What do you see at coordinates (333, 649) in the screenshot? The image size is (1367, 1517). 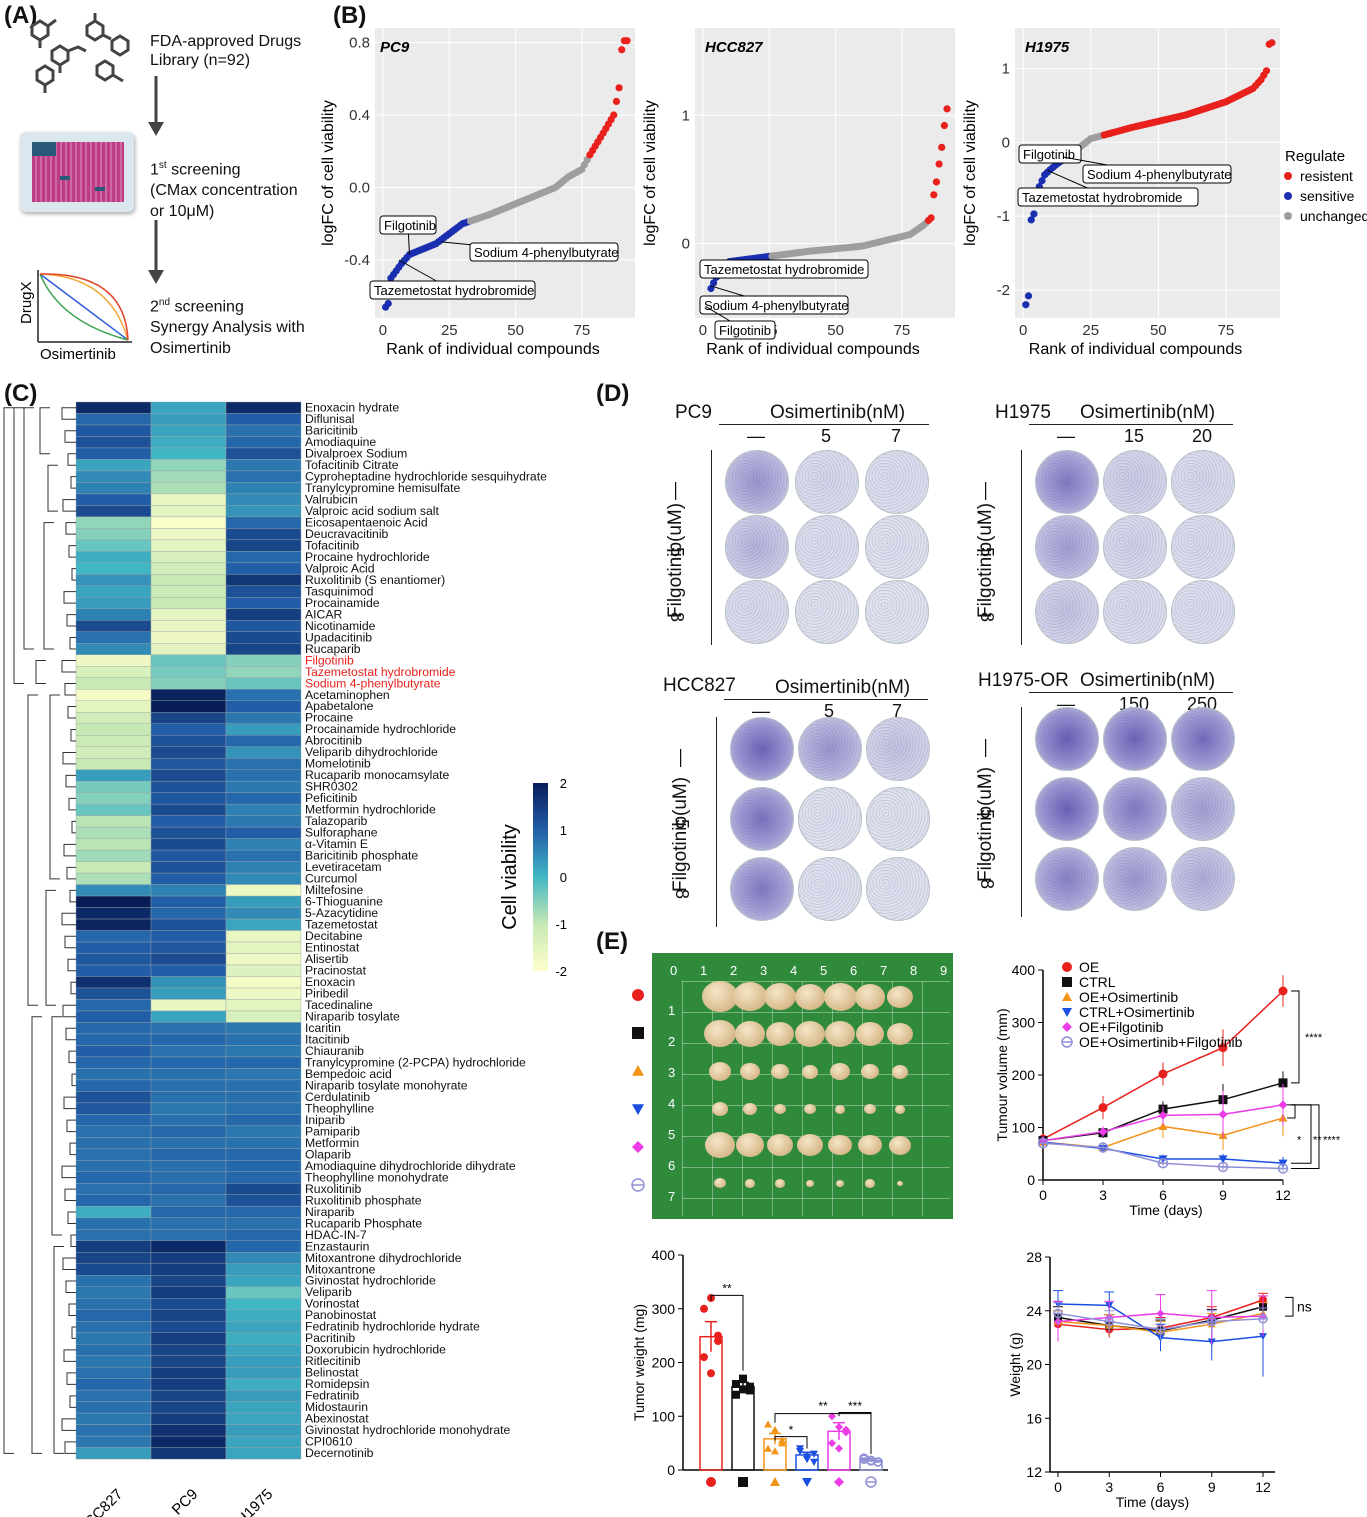 I see `heatmap-row-label: Rucaparib` at bounding box center [333, 649].